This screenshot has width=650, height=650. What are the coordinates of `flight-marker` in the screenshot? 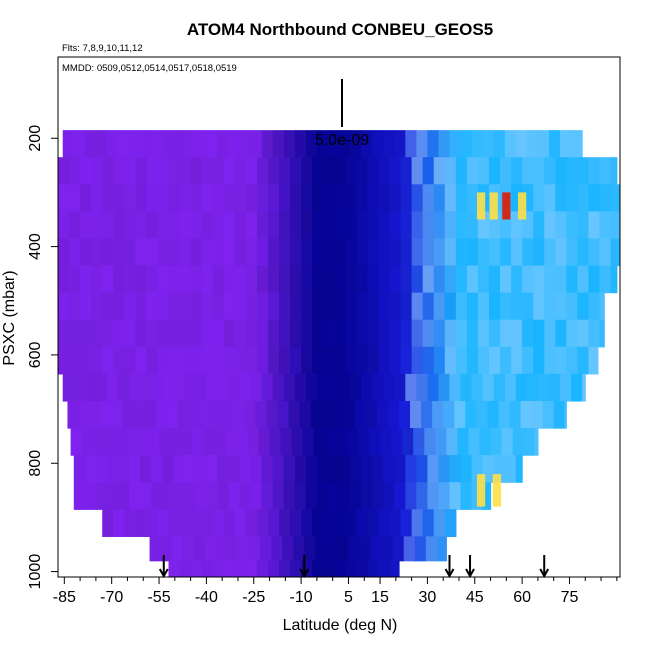 It's located at (544, 567).